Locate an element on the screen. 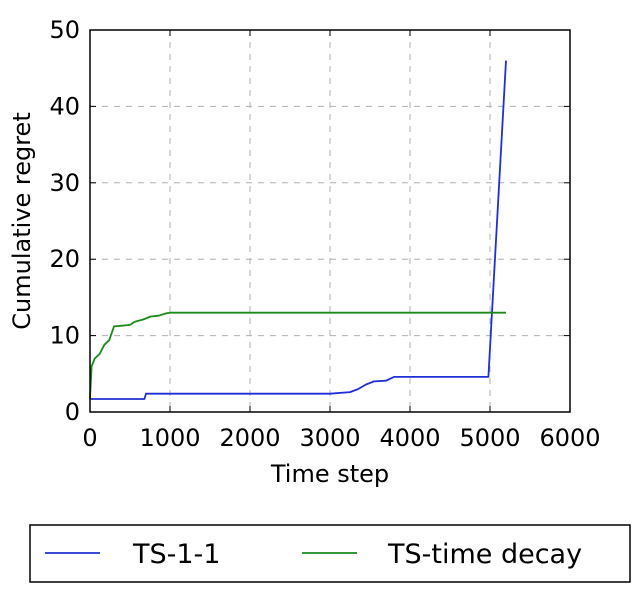 The height and width of the screenshot is (591, 640). x-tick-label: 1000 is located at coordinates (169, 438).